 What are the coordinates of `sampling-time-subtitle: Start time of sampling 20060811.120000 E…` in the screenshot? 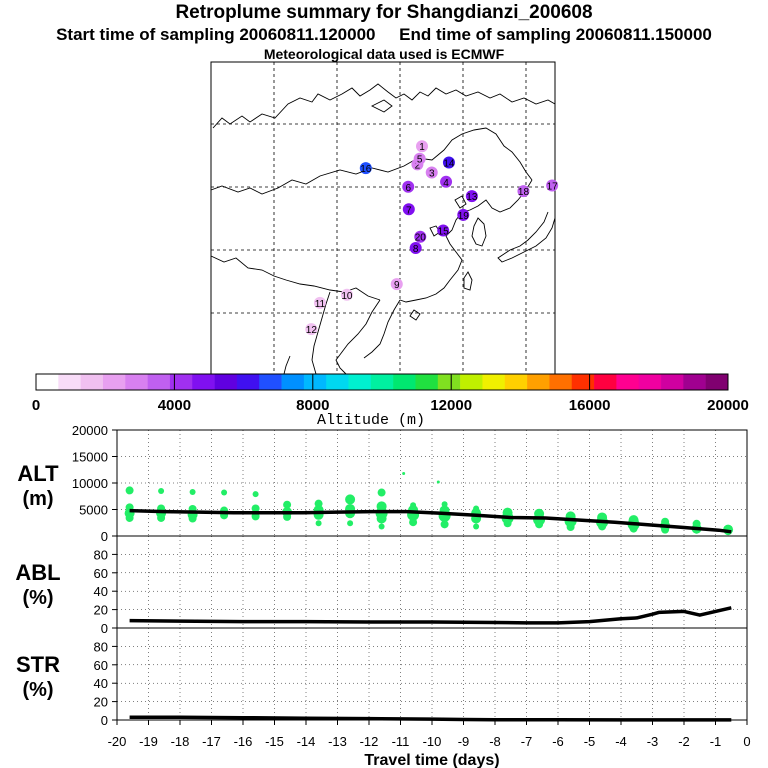 It's located at (384, 34).